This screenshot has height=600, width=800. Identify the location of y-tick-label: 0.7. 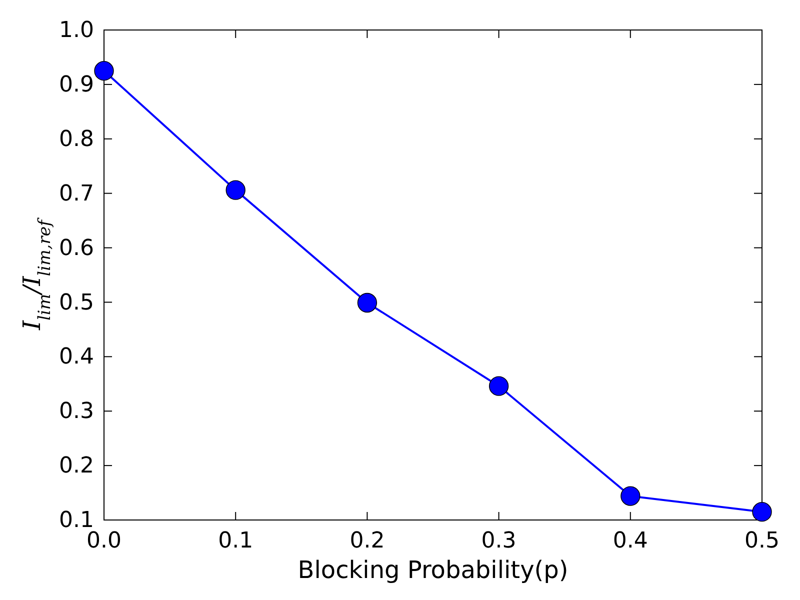
(76, 193).